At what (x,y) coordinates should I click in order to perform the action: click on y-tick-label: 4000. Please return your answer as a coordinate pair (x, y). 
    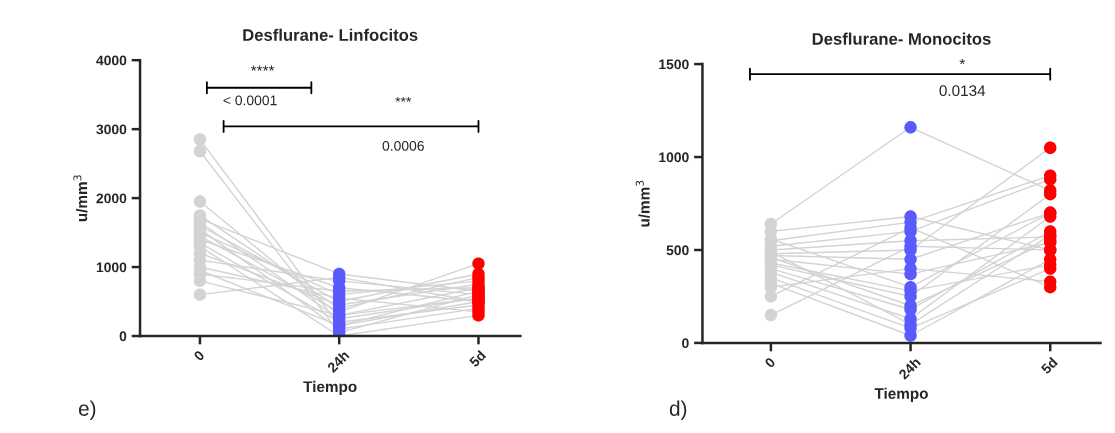
    Looking at the image, I should click on (111, 60).